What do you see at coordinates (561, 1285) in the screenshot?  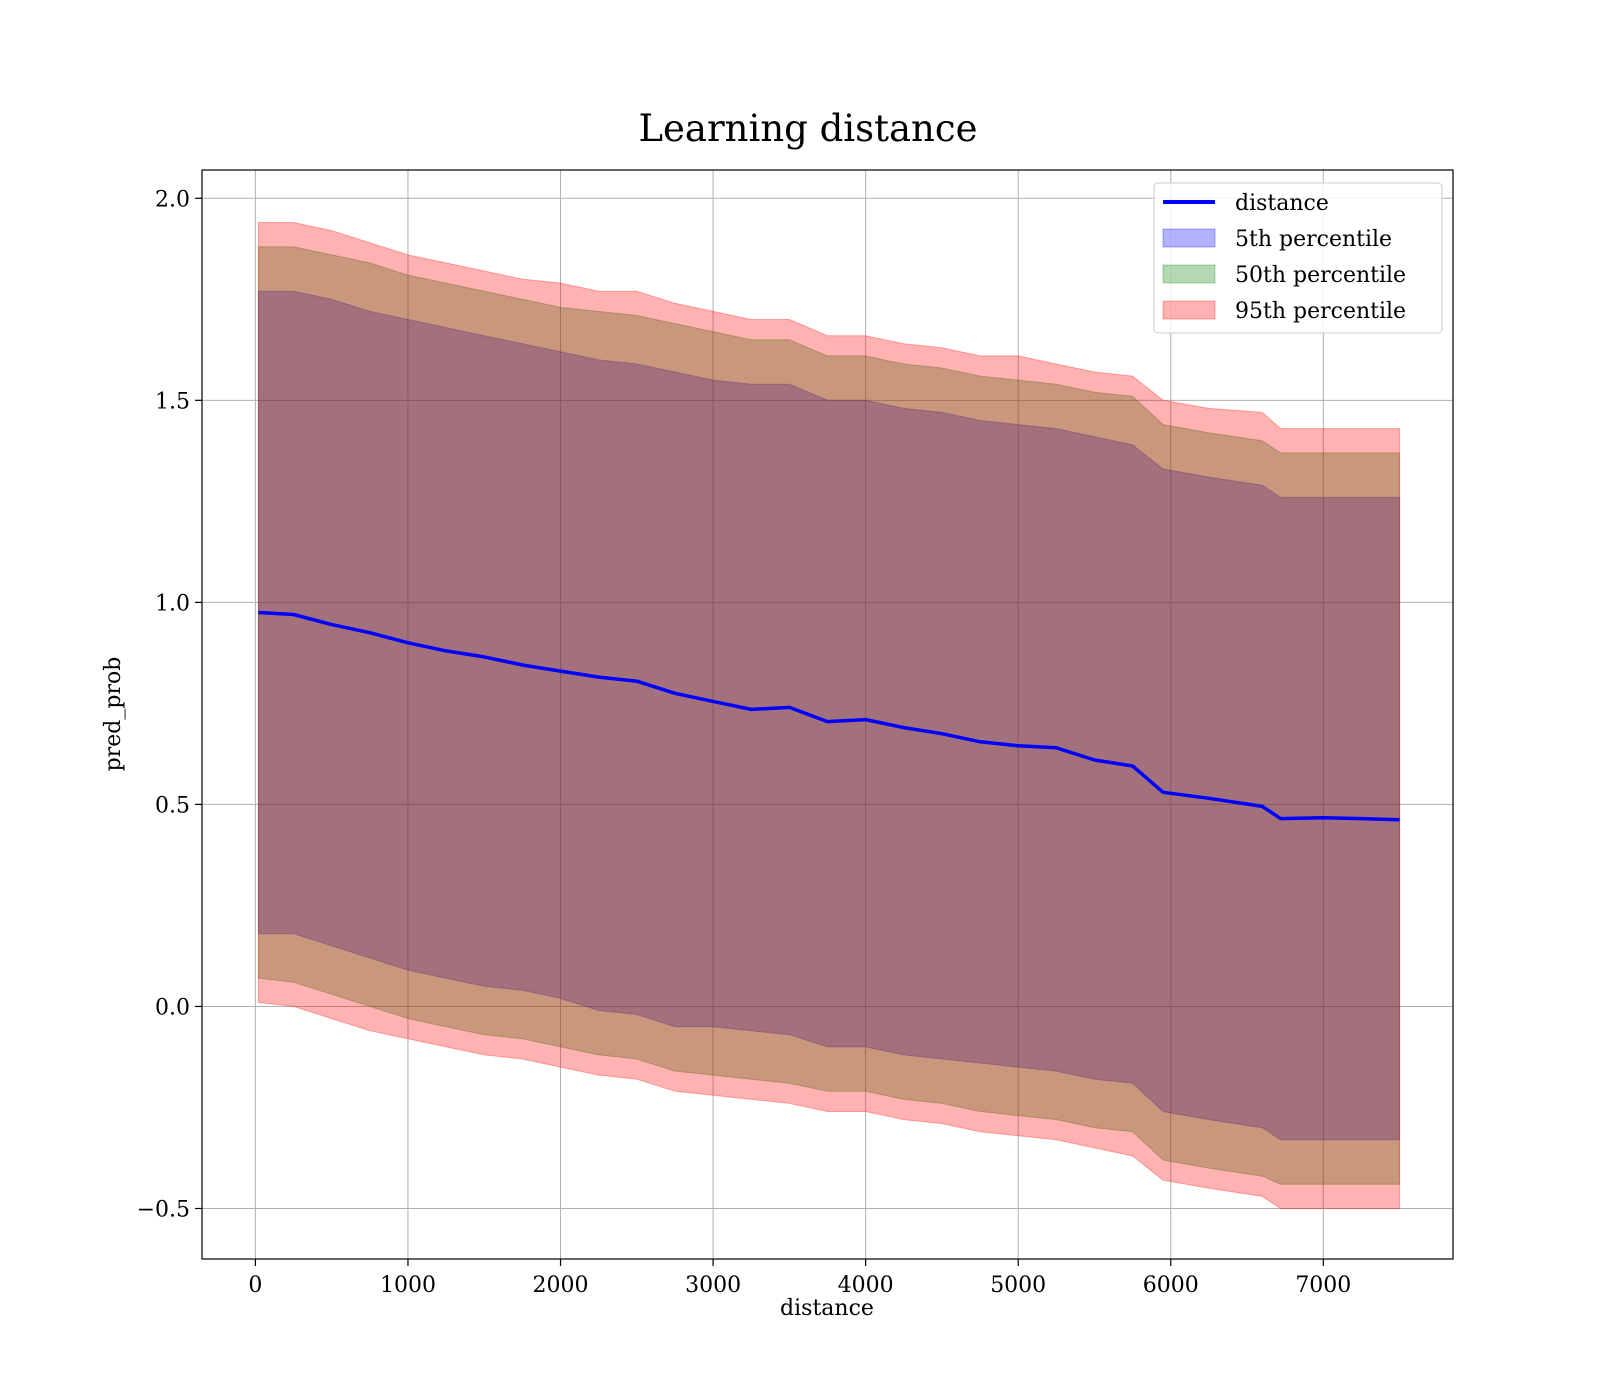 I see `x-tick-label: 2000` at bounding box center [561, 1285].